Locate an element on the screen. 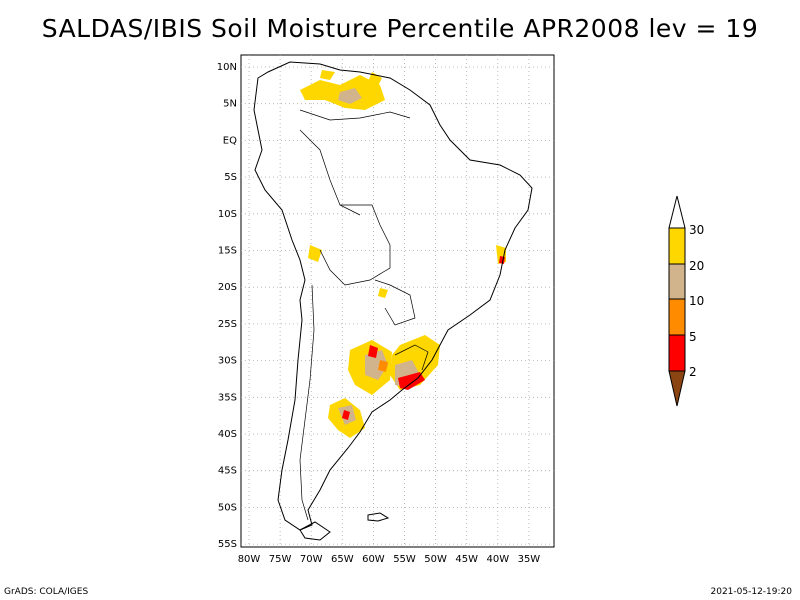  border-peru-brazil is located at coordinates (330, 172).